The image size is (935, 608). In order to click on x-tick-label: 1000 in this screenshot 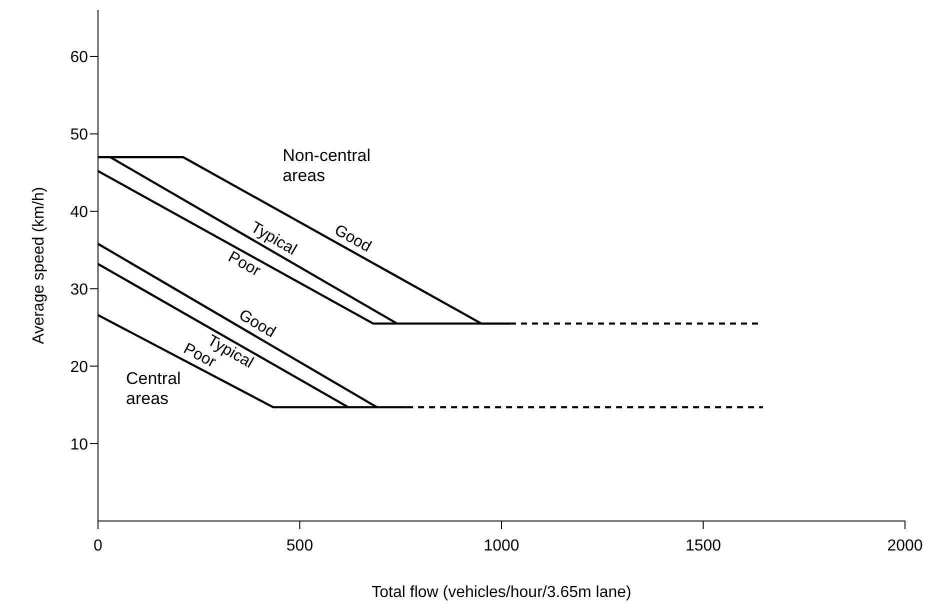, I will do `click(502, 545)`.